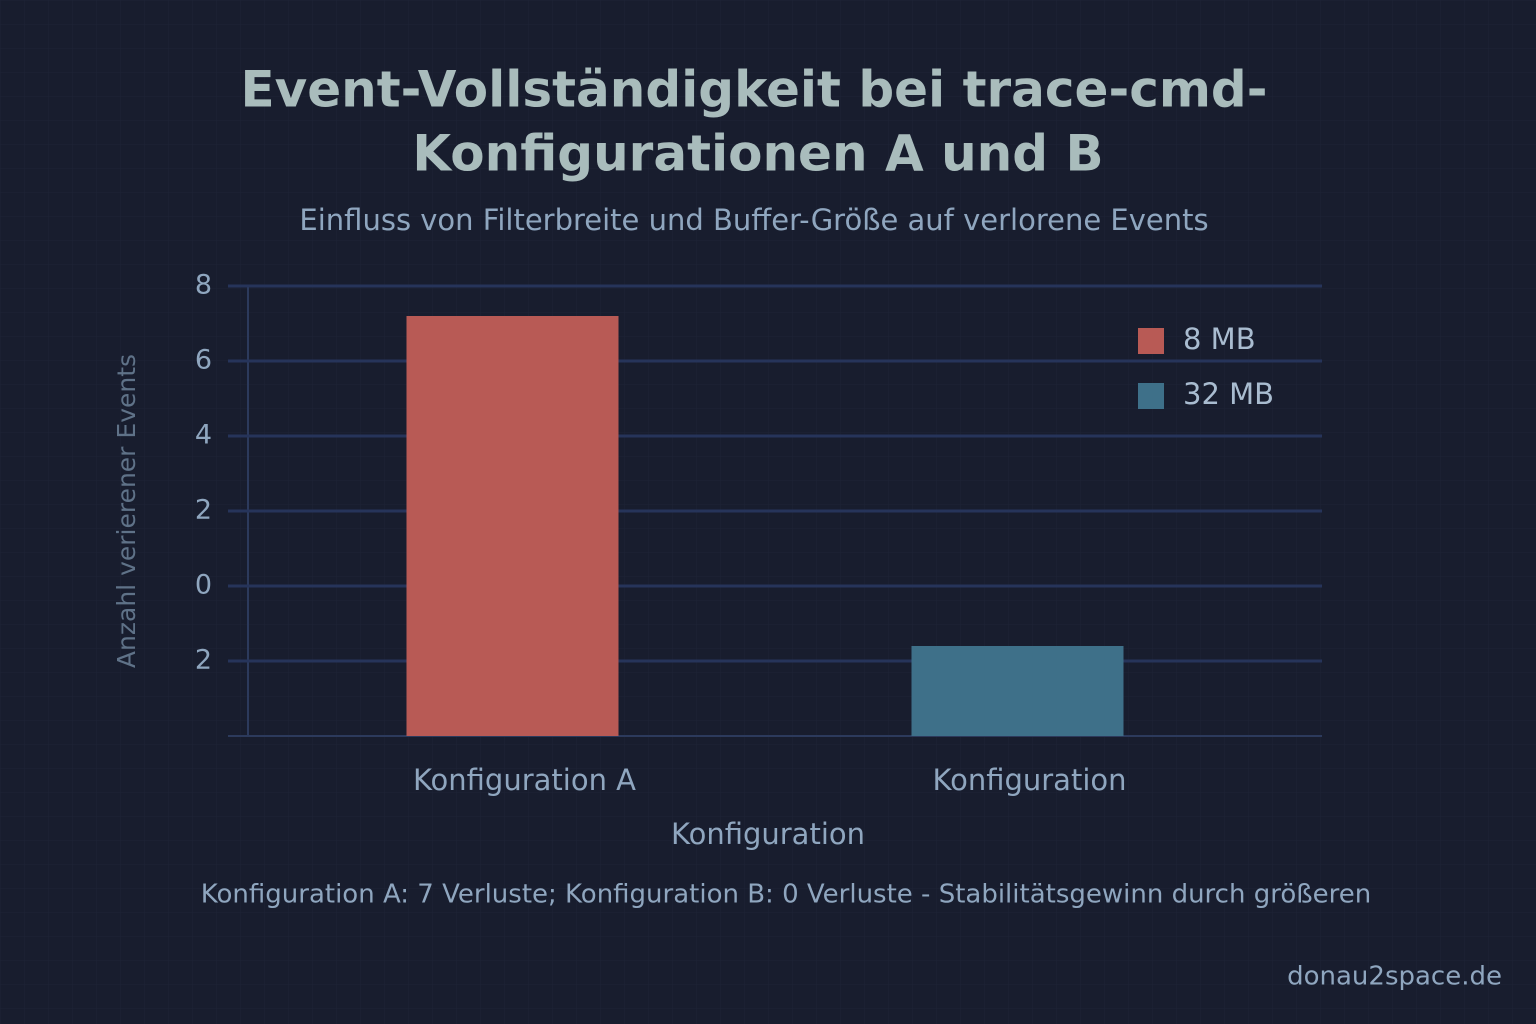 The height and width of the screenshot is (1024, 1536). I want to click on y-tick-label: 4, so click(203, 435).